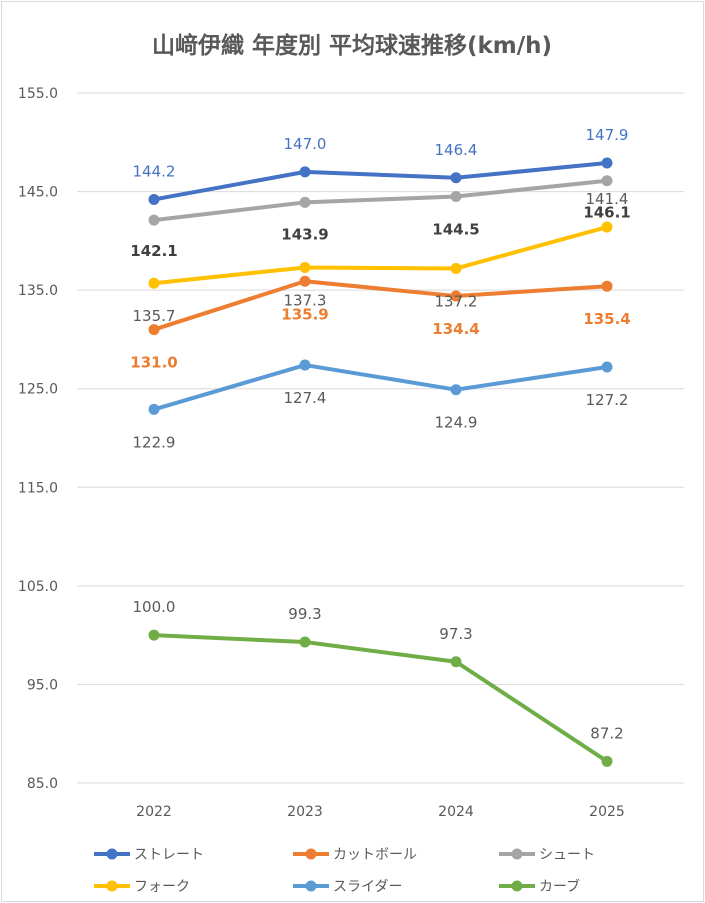 The image size is (705, 903). I want to click on y-tick-label-5: 105.0, so click(38, 587).